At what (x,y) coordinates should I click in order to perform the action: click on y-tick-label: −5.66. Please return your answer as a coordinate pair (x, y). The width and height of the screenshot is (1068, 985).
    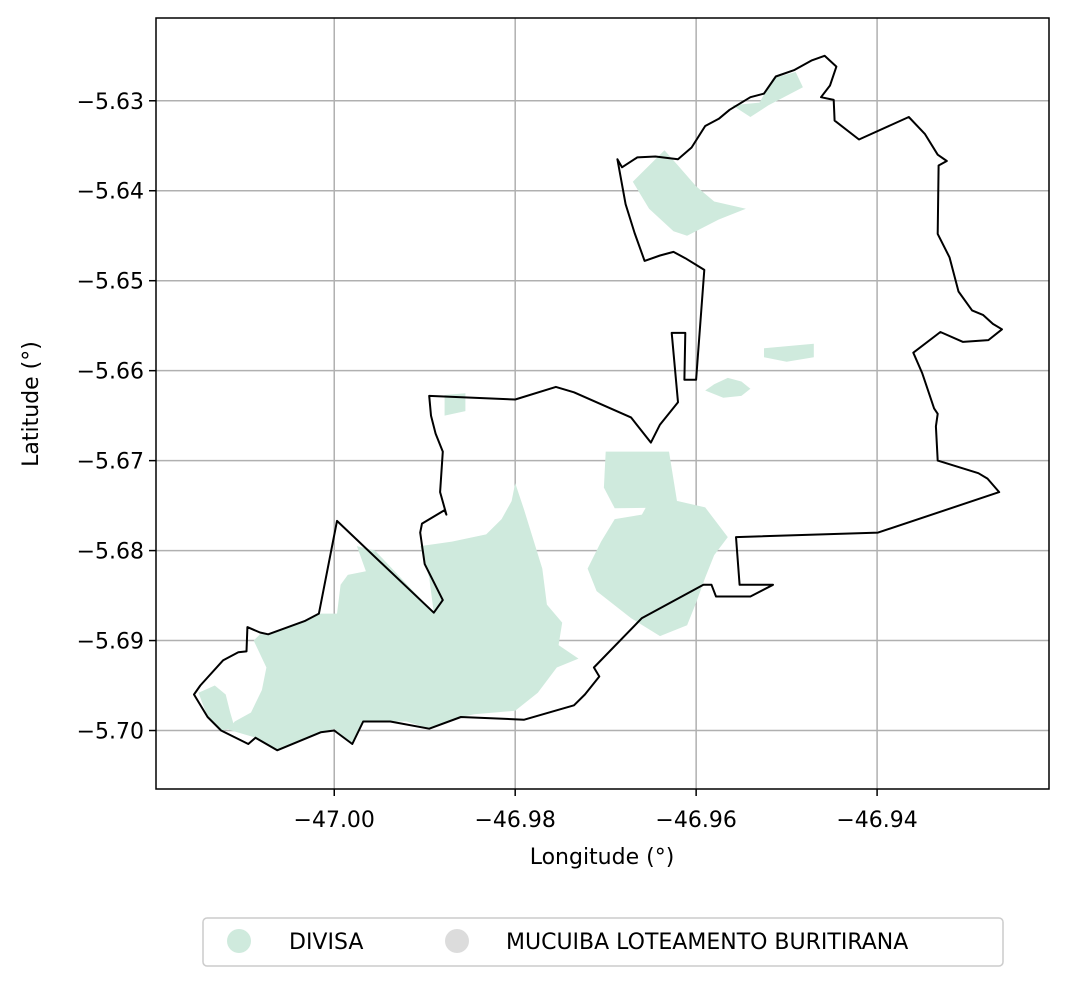
    Looking at the image, I should click on (110, 372).